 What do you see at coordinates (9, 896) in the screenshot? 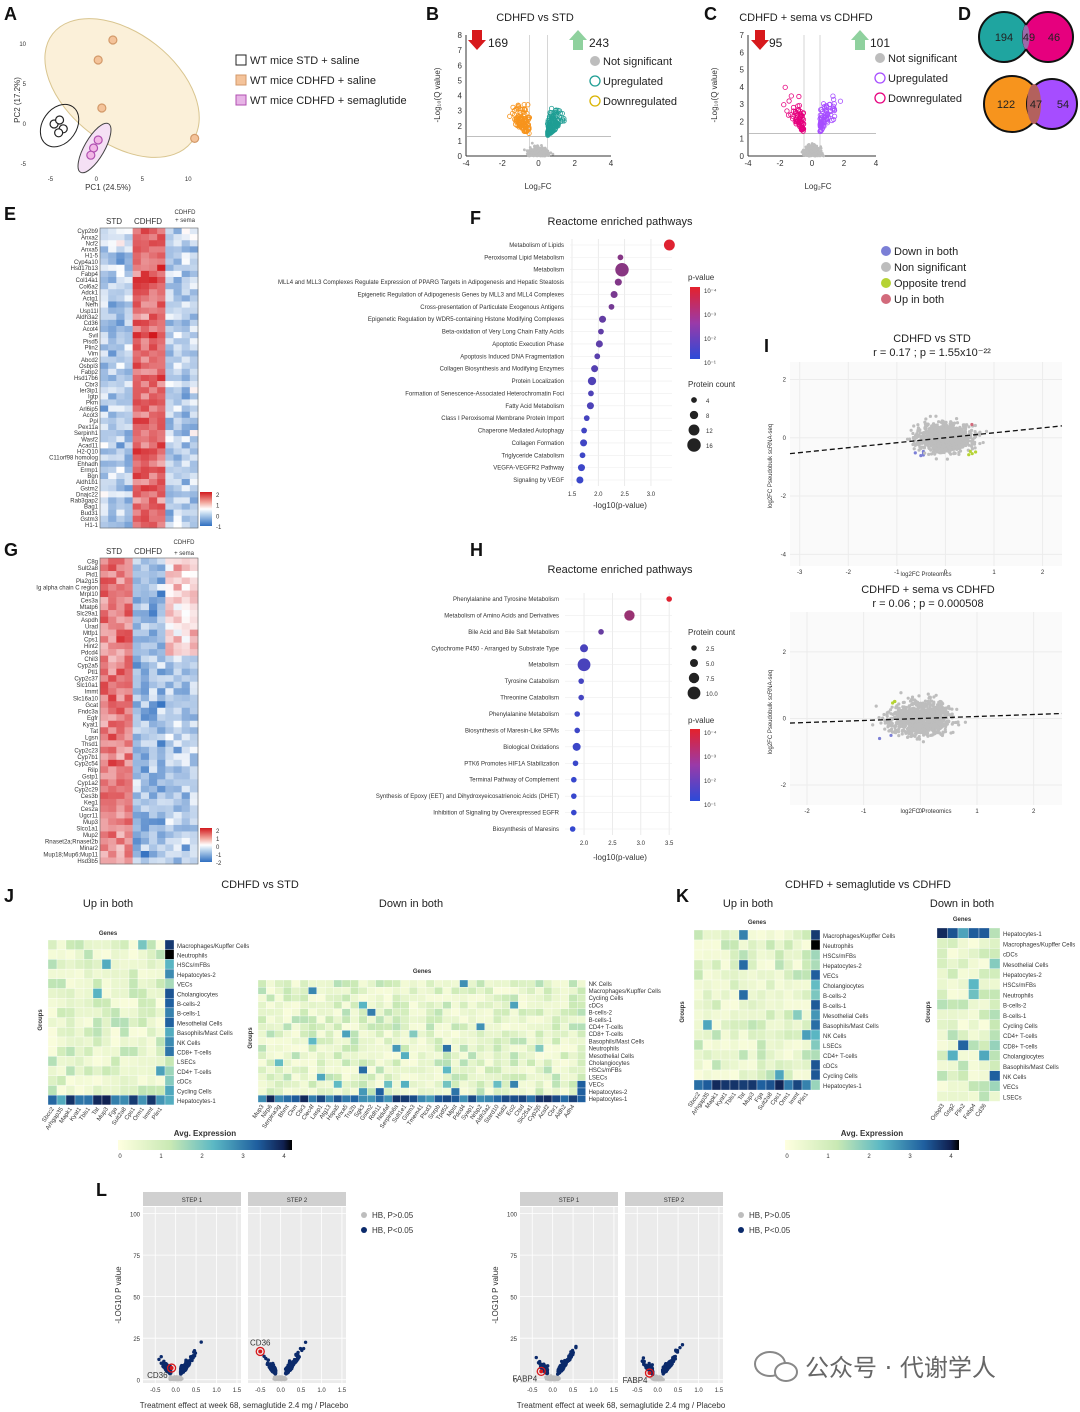
I see `panel-label-j: J` at bounding box center [9, 896].